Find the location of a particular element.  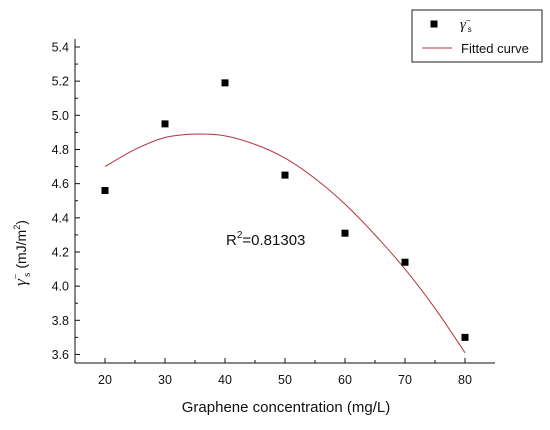

y-axis-title: γ−s (mJ/m2) is located at coordinates (22, 253).